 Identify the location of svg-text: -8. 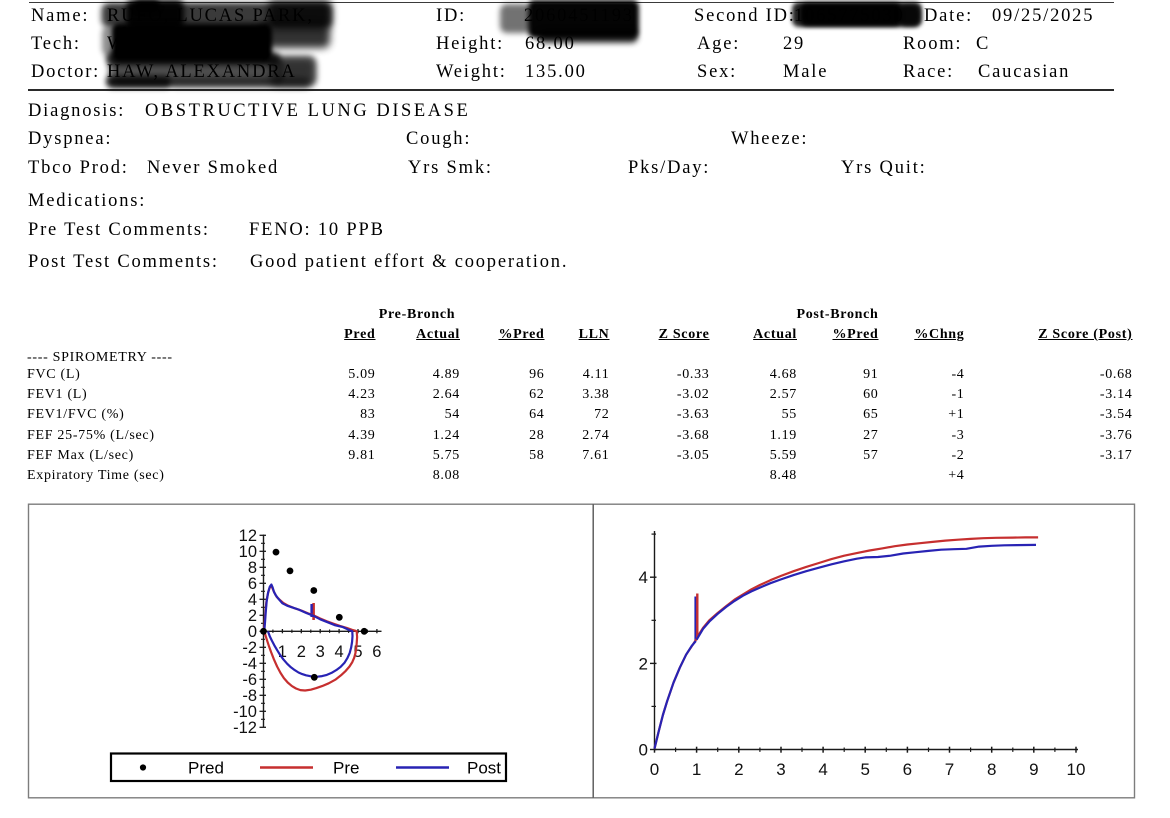
(249, 696).